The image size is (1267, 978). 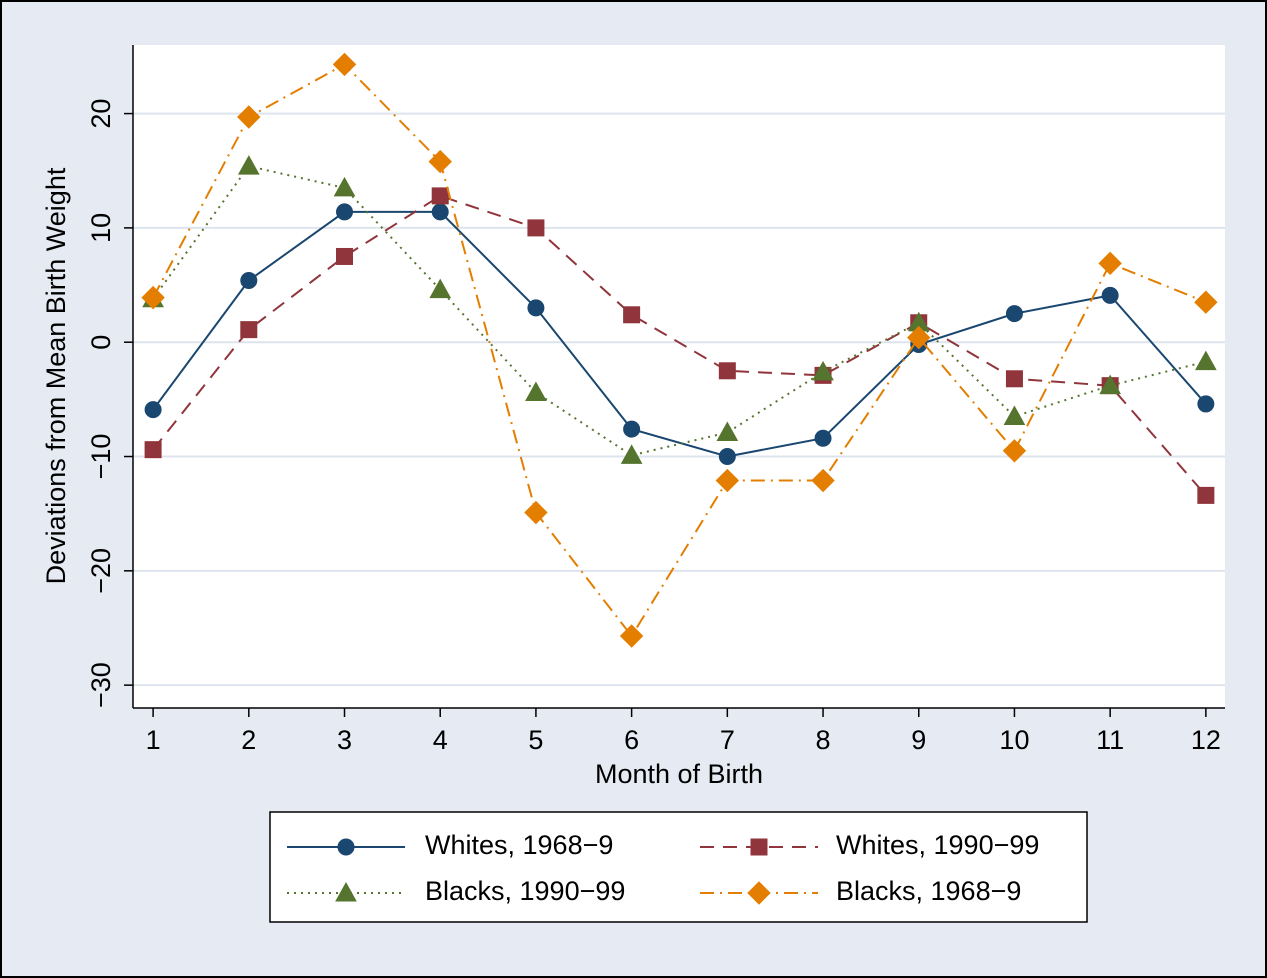 What do you see at coordinates (918, 740) in the screenshot?
I see `x-tick-label: 9` at bounding box center [918, 740].